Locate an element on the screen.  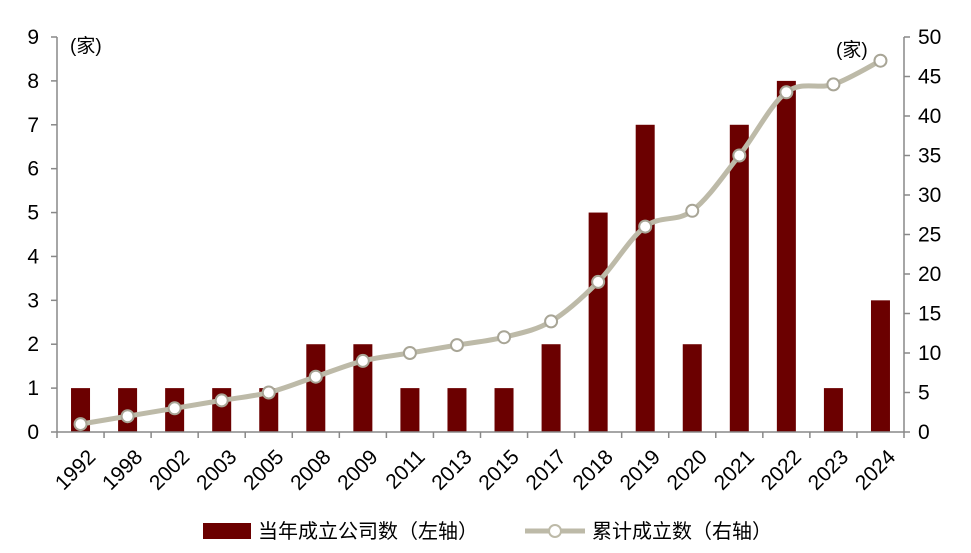
legend: 当年成立公司数（左轴） 累计成立数（右轴） is located at coordinates (487, 531).